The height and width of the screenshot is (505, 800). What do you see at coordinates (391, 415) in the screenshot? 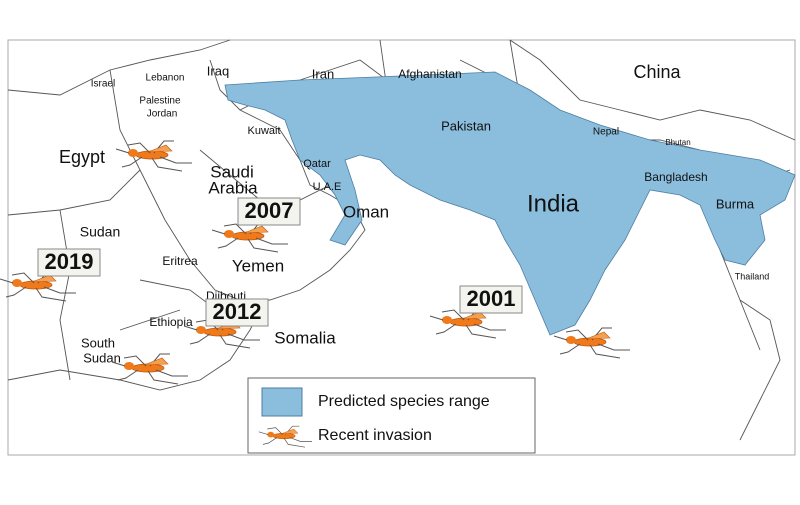
I see `legend: Predicted species range Recent invasion` at bounding box center [391, 415].